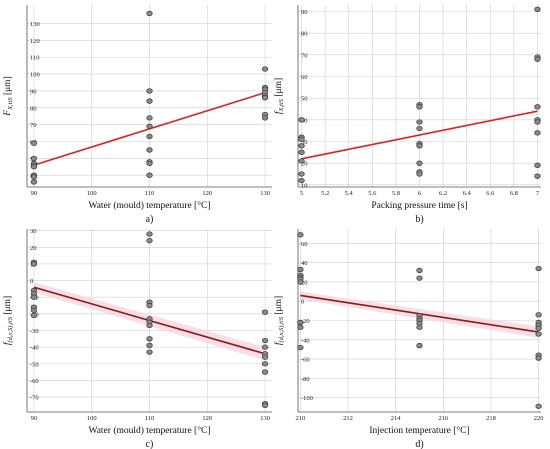  What do you see at coordinates (34, 381) in the screenshot?
I see `y-tick-label: -60` at bounding box center [34, 381].